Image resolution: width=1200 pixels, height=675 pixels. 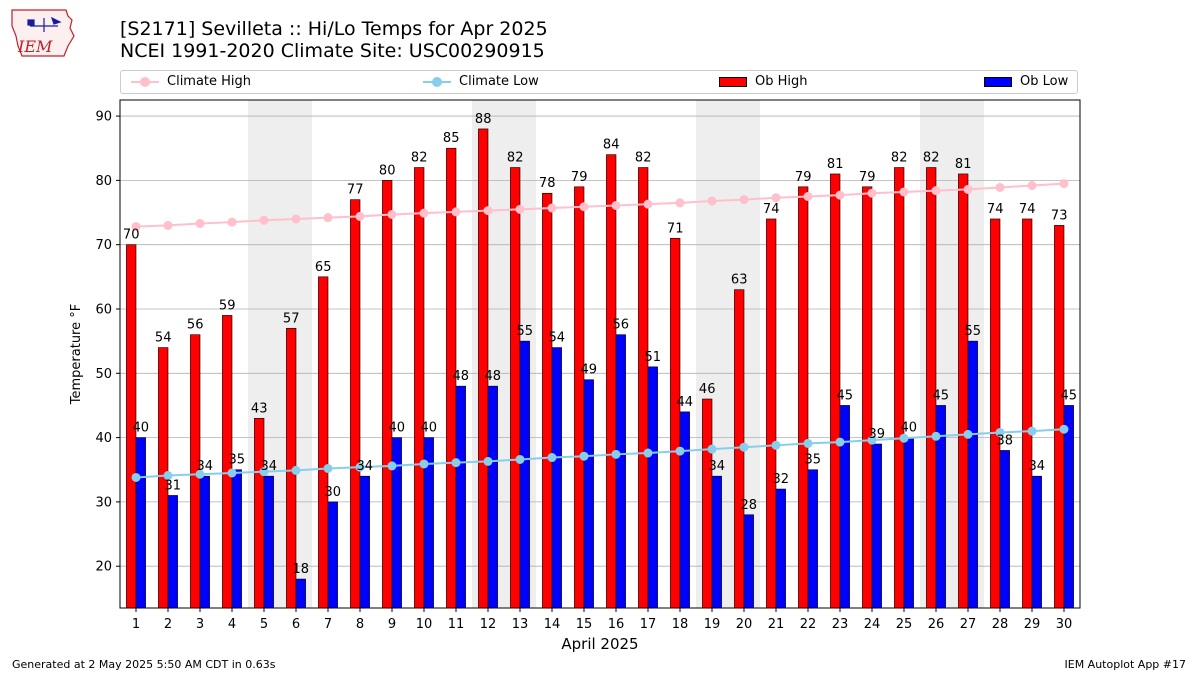 I want to click on x-tick-label: 21, so click(x=776, y=624).